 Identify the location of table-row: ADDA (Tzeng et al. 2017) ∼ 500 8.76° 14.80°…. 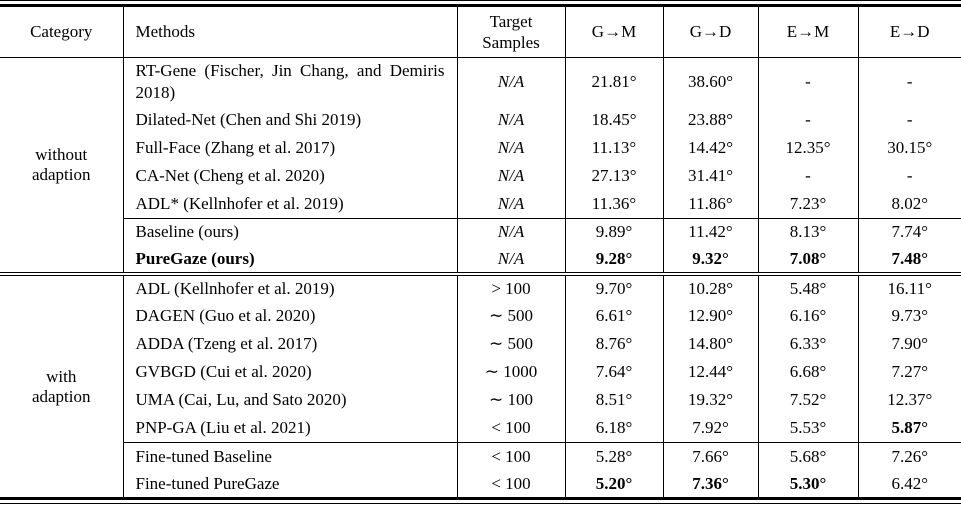
(480, 344).